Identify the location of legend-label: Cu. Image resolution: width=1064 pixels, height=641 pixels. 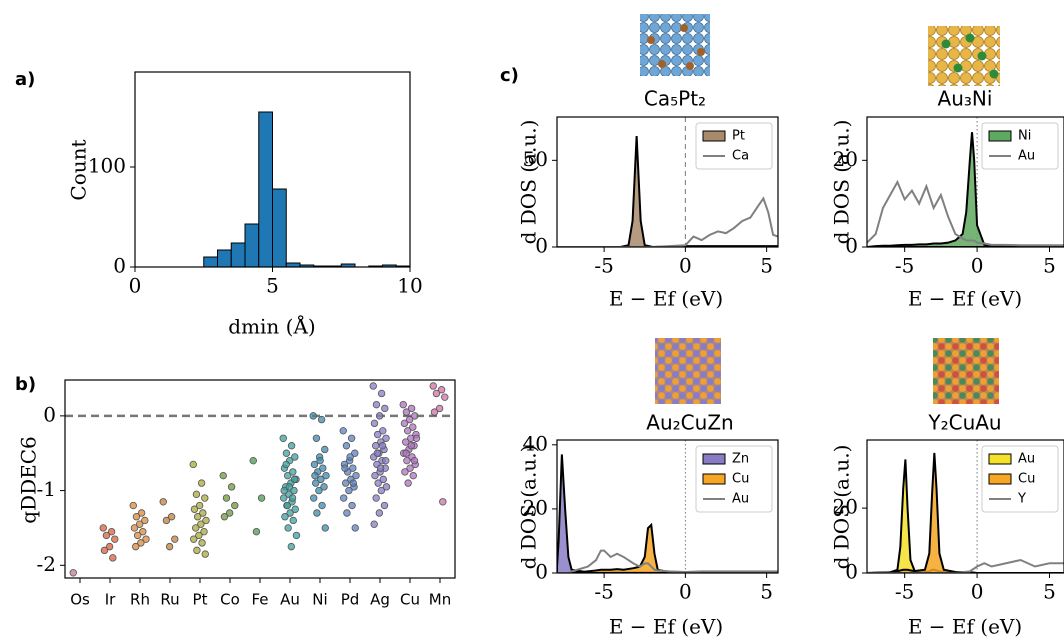
(1026, 479).